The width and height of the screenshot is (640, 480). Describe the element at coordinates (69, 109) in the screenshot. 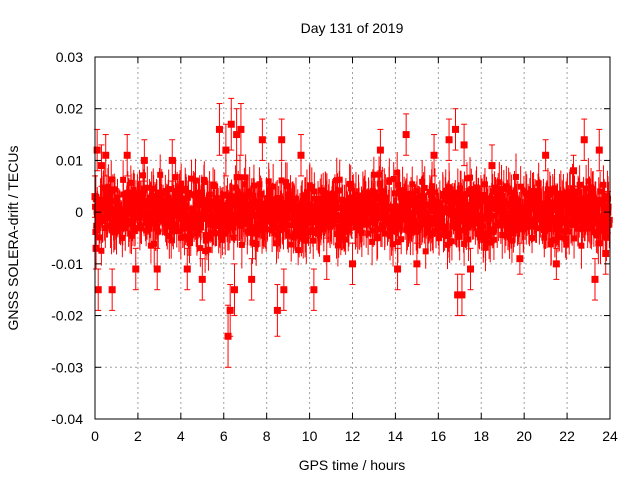

I see `y-tick-label: 0.02` at that location.